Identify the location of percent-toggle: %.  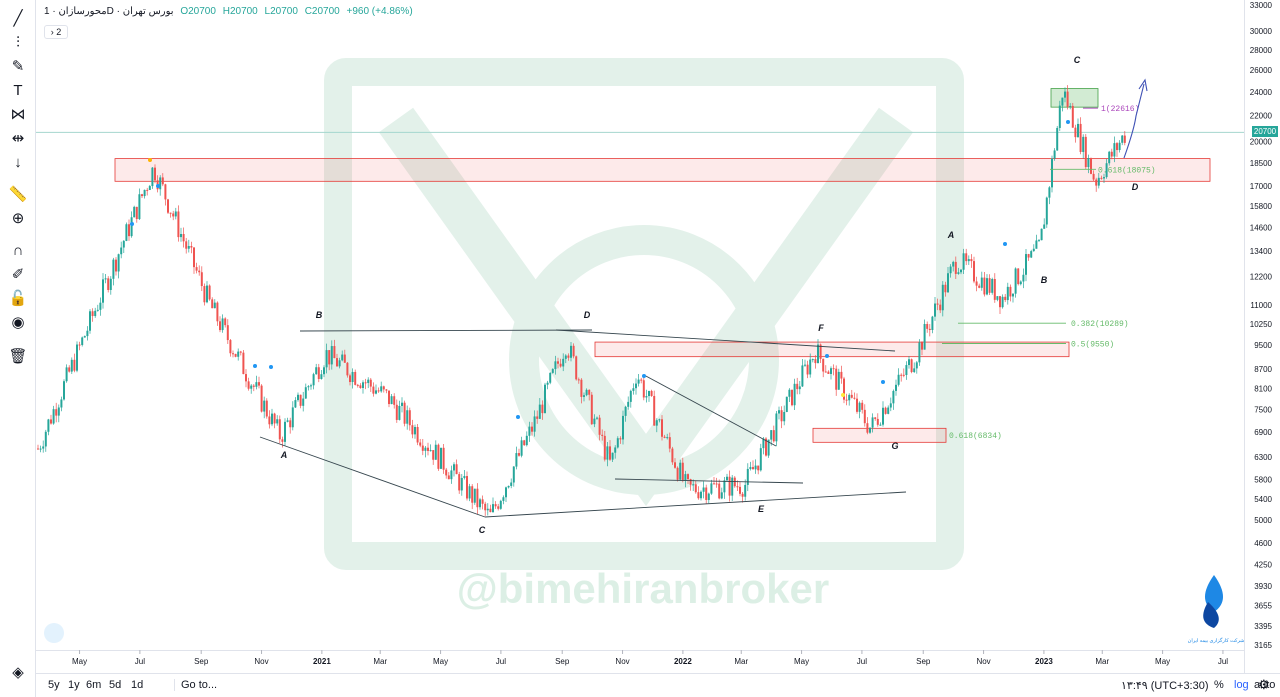
(1219, 685).